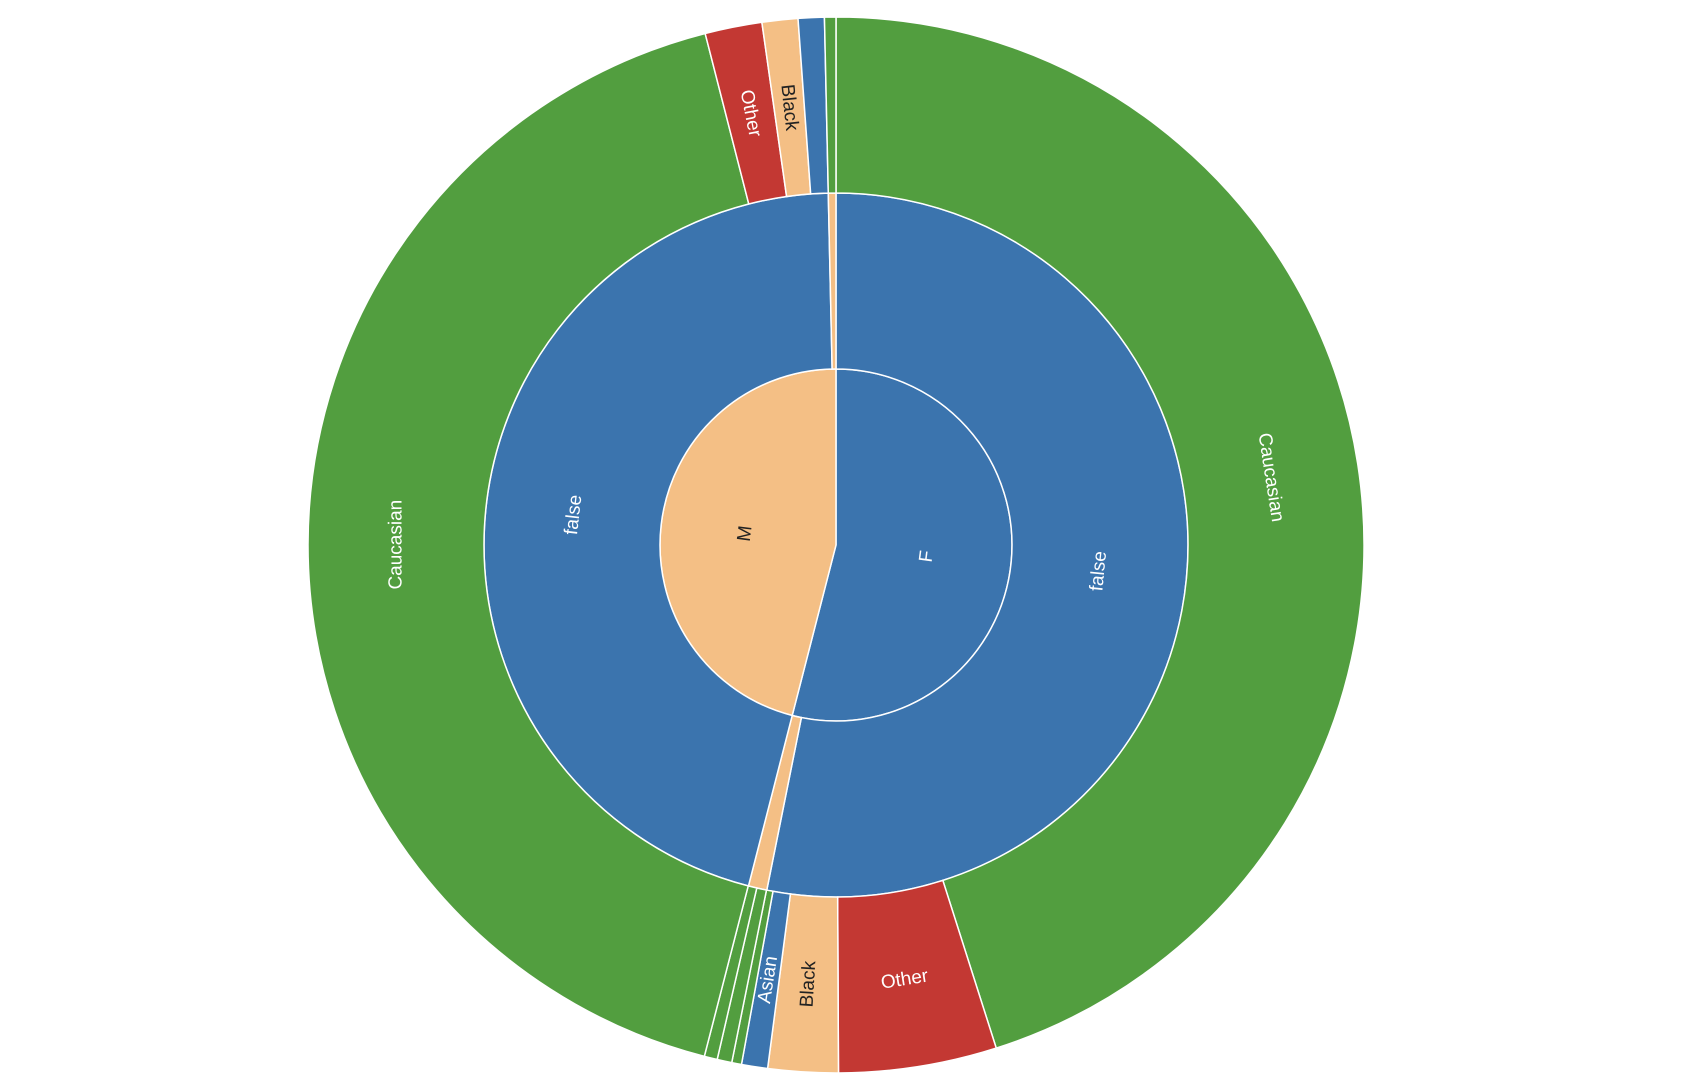  Describe the element at coordinates (927, 556) in the screenshot. I see `ring1-f-label-0: F` at that location.